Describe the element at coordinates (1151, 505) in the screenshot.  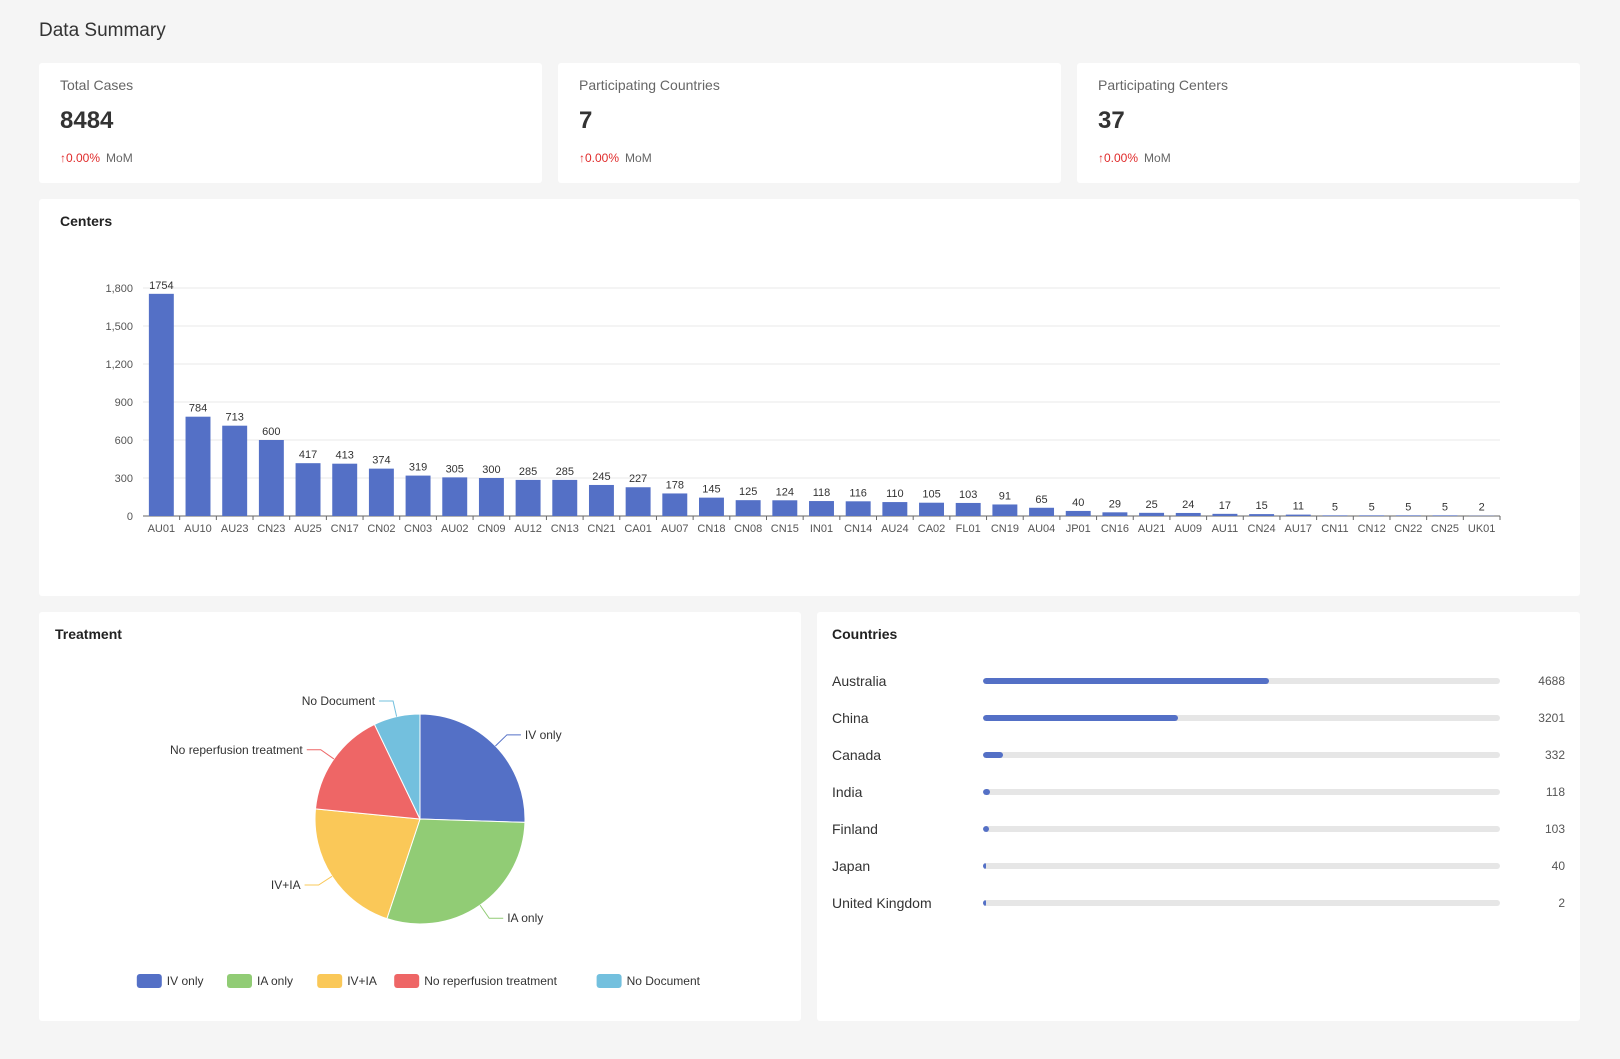
I see `bar-value-label: 25` at that location.